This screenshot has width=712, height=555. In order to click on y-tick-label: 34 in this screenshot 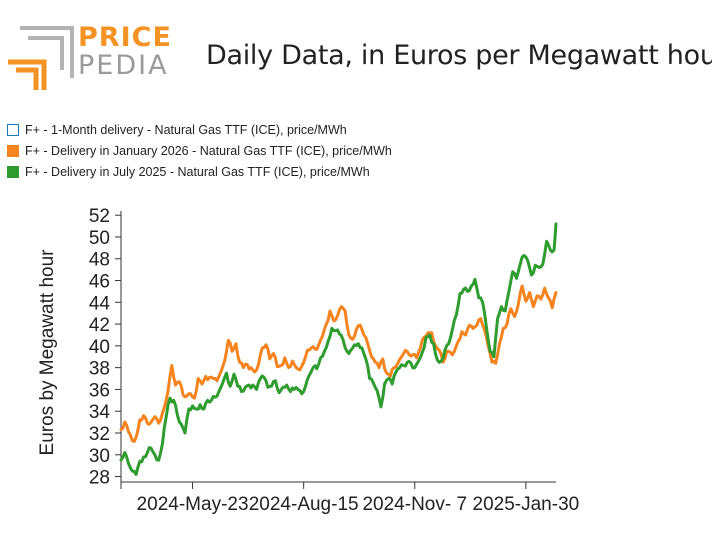, I will do `click(100, 412)`.